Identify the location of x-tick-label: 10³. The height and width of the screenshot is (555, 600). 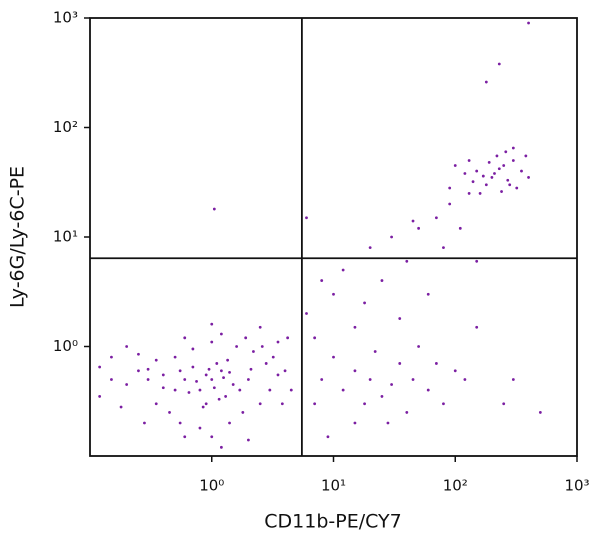
(576, 486).